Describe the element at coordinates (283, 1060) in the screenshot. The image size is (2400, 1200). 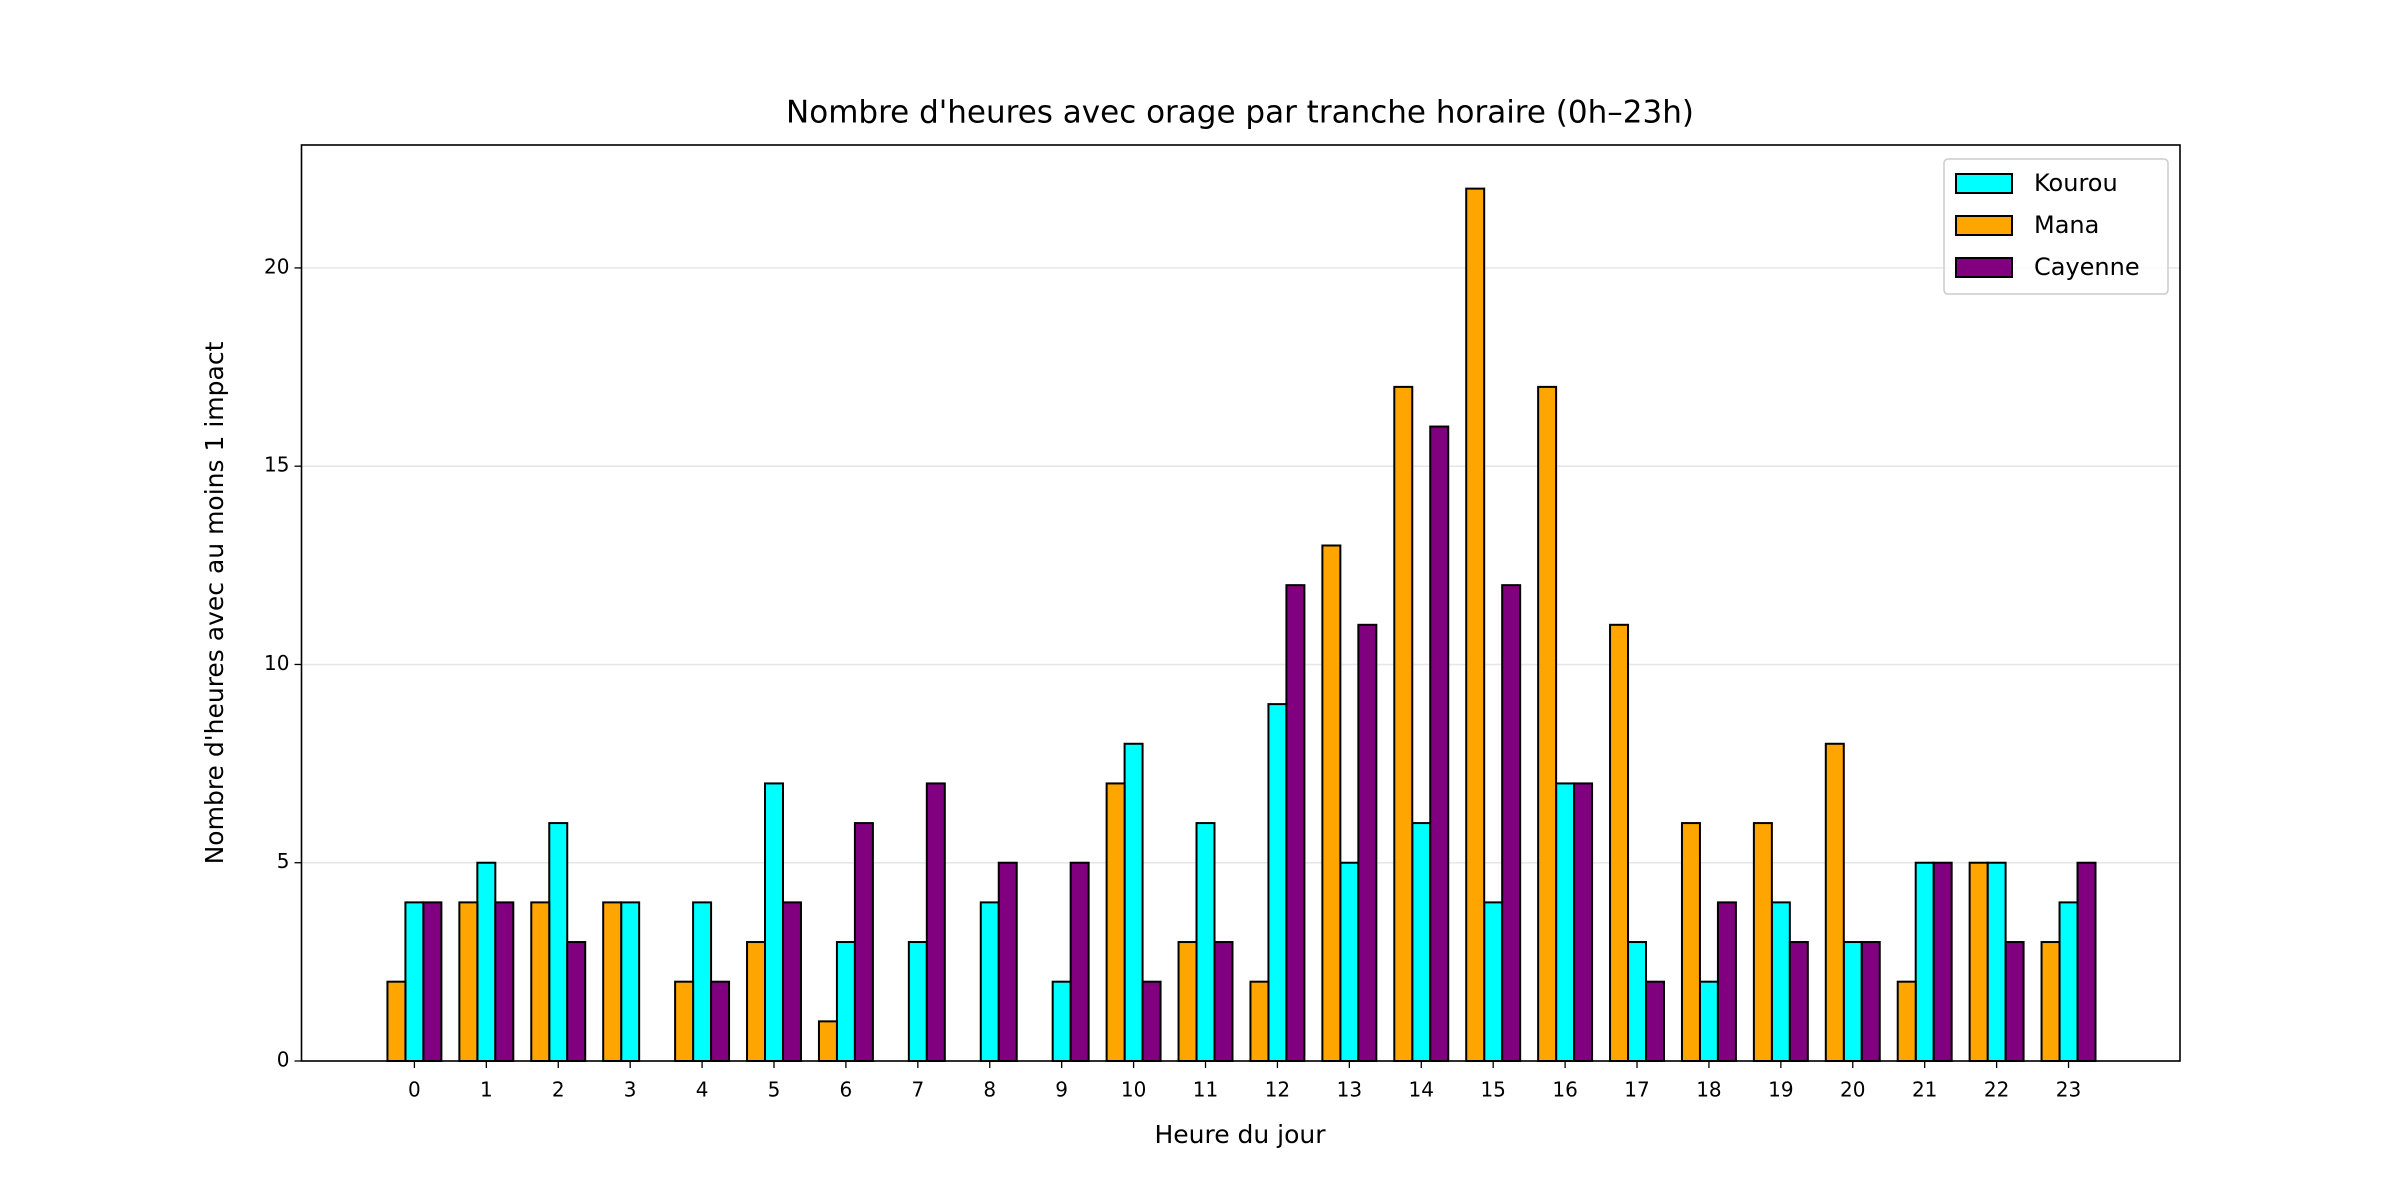
I see `y-tick-label: 0` at that location.